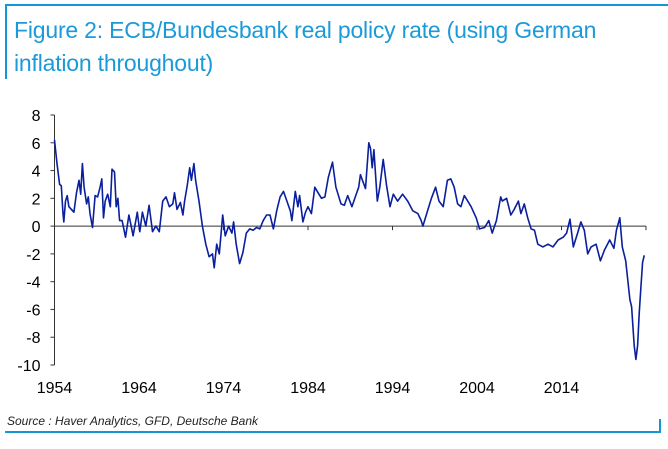 Image resolution: width=668 pixels, height=449 pixels. Describe the element at coordinates (333, 432) in the screenshot. I see `frame-bottom-rule` at that location.